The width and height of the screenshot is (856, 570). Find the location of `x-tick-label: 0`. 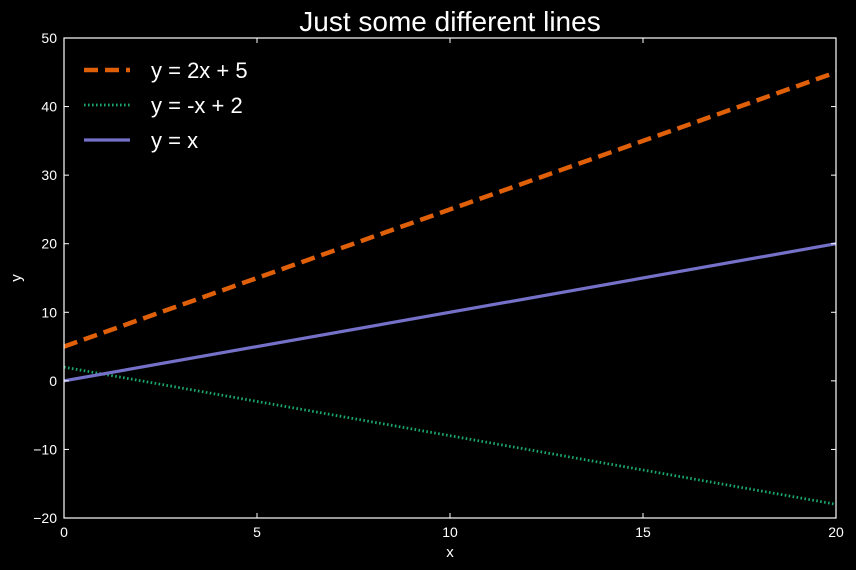

x-tick-label: 0 is located at coordinates (64, 532).